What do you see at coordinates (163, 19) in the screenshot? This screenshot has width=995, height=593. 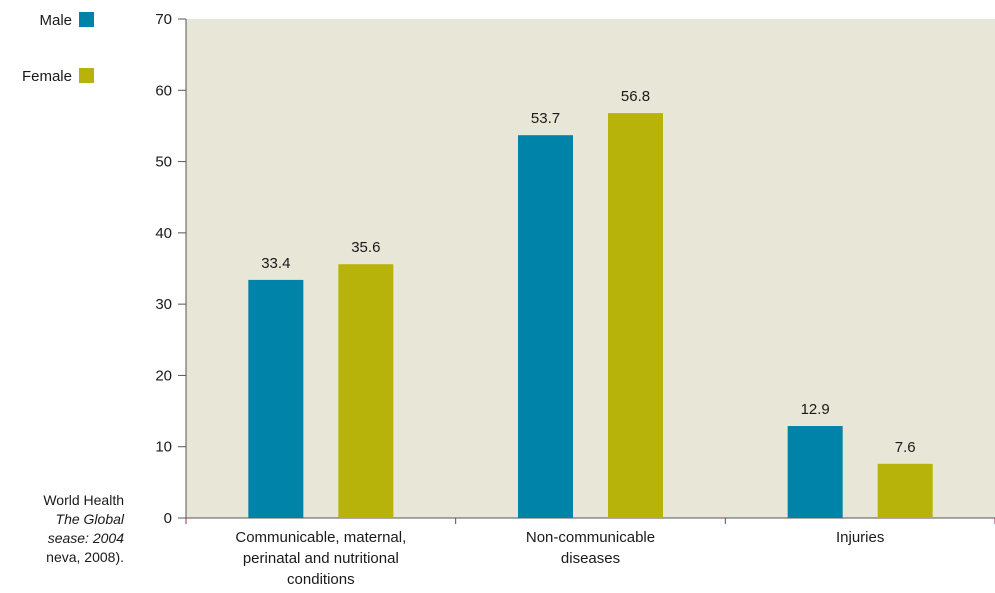 I see `y-tick-label: 70` at bounding box center [163, 19].